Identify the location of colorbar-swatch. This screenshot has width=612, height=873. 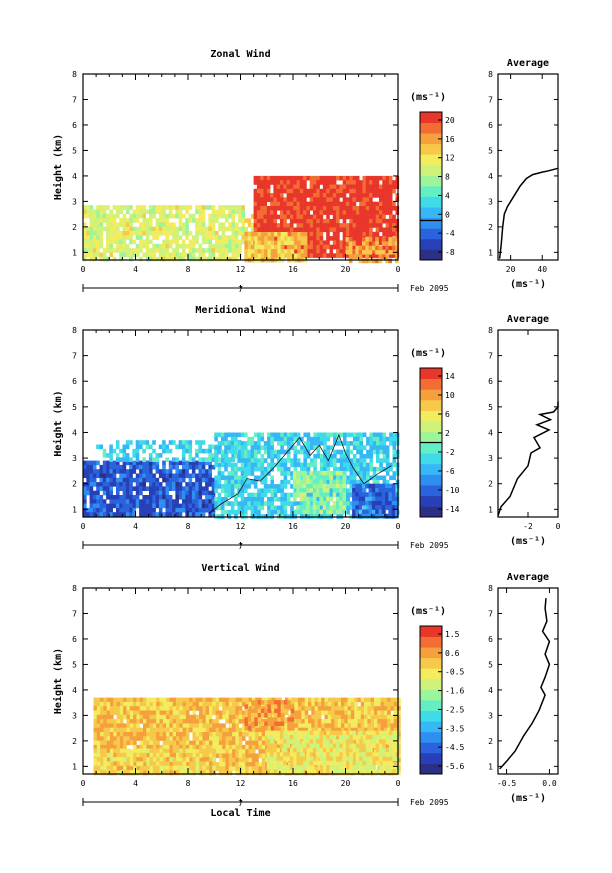
(431, 405).